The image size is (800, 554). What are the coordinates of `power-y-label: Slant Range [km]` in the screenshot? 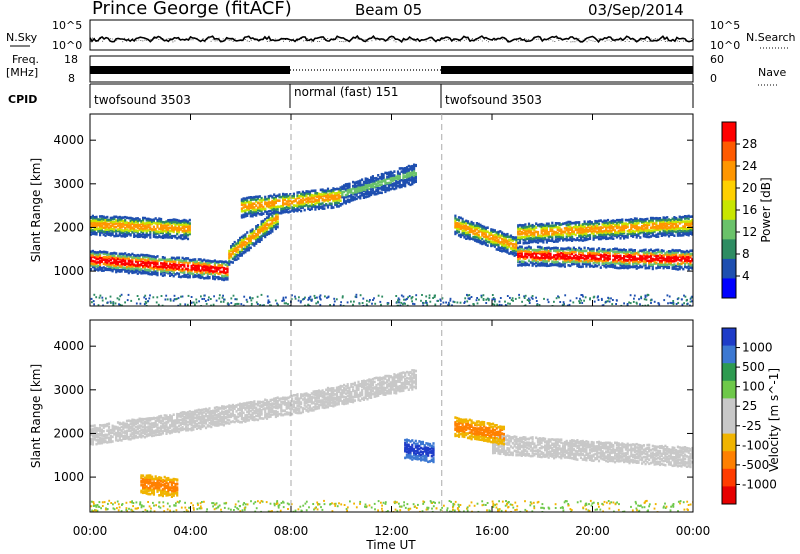 It's located at (36, 210).